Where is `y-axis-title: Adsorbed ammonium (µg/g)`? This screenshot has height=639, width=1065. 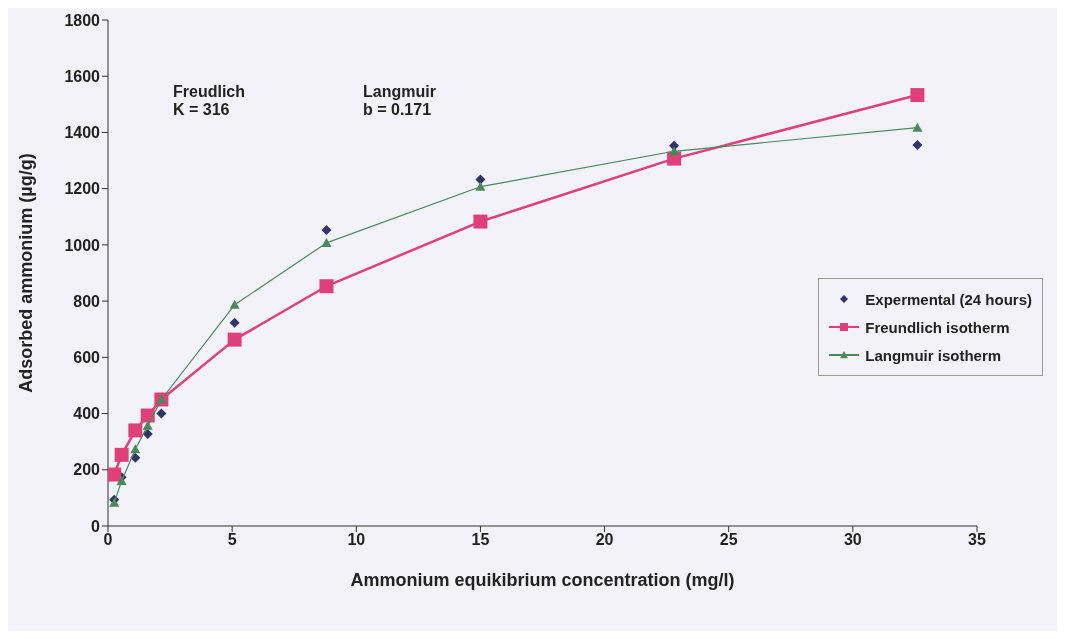 y-axis-title: Adsorbed ammonium (µg/g) is located at coordinates (26, 273).